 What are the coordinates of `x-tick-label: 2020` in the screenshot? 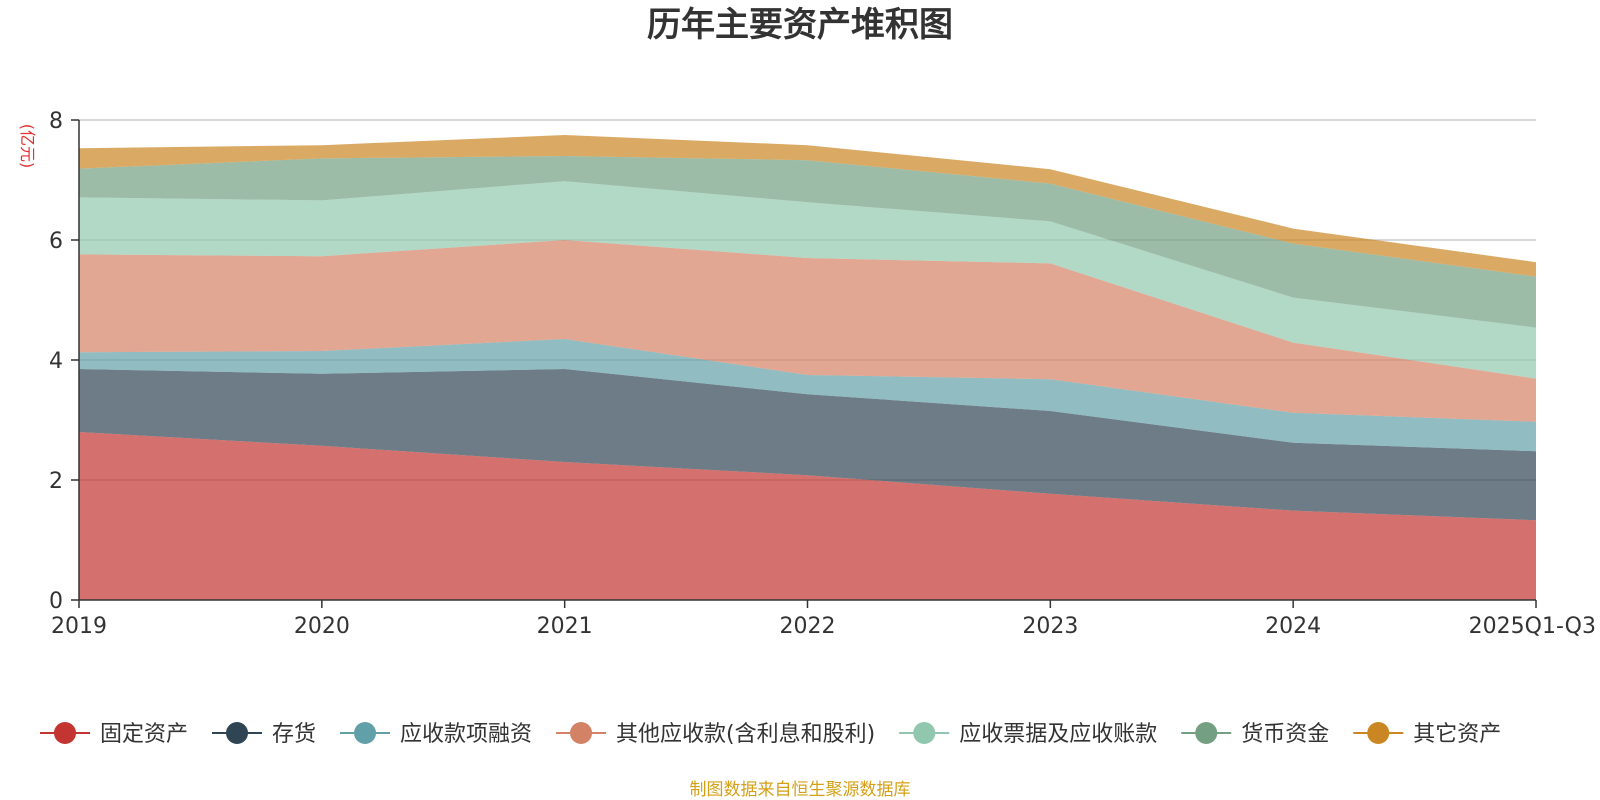 It's located at (322, 626).